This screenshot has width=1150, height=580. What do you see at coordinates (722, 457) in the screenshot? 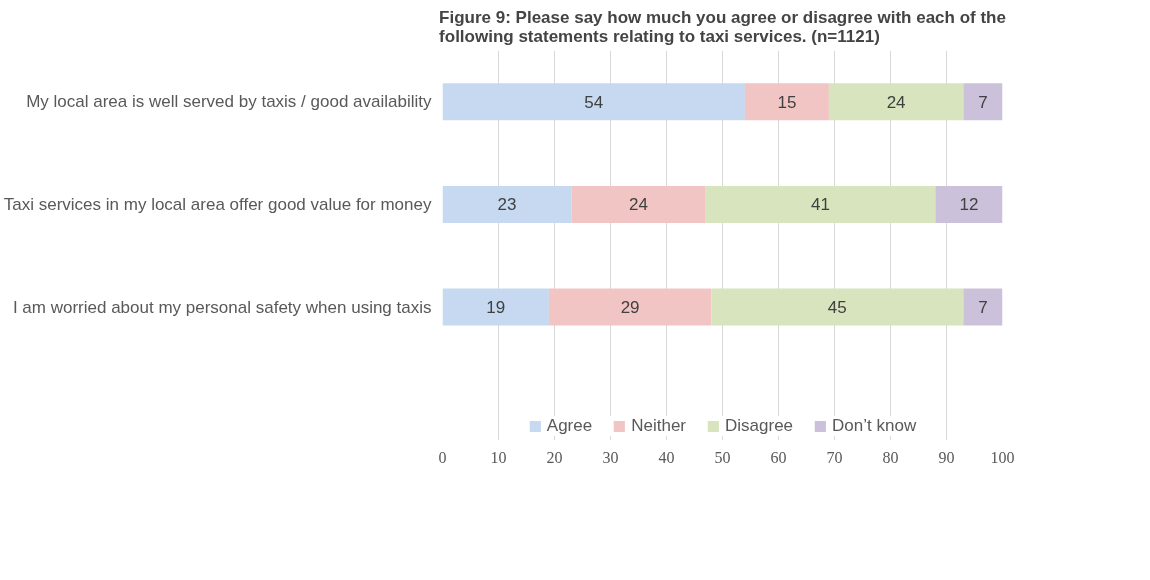
I see `x-tick-label: 50` at bounding box center [722, 457].